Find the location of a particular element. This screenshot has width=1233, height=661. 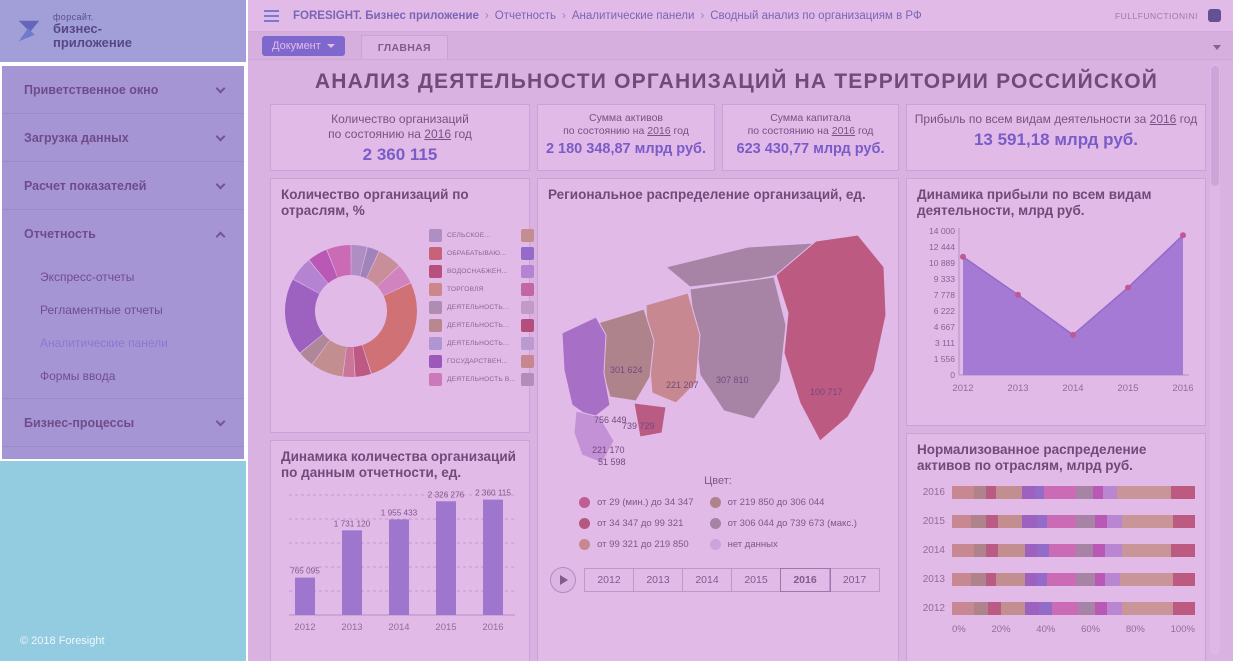

map-region-fareast is located at coordinates (831, 338).